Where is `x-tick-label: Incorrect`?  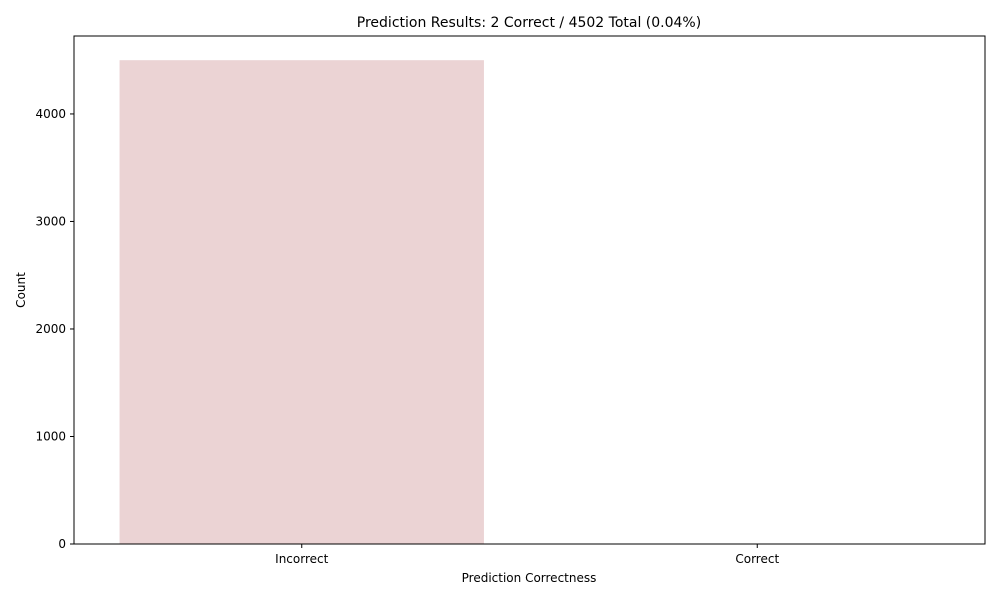
x-tick-label: Incorrect is located at coordinates (301, 559).